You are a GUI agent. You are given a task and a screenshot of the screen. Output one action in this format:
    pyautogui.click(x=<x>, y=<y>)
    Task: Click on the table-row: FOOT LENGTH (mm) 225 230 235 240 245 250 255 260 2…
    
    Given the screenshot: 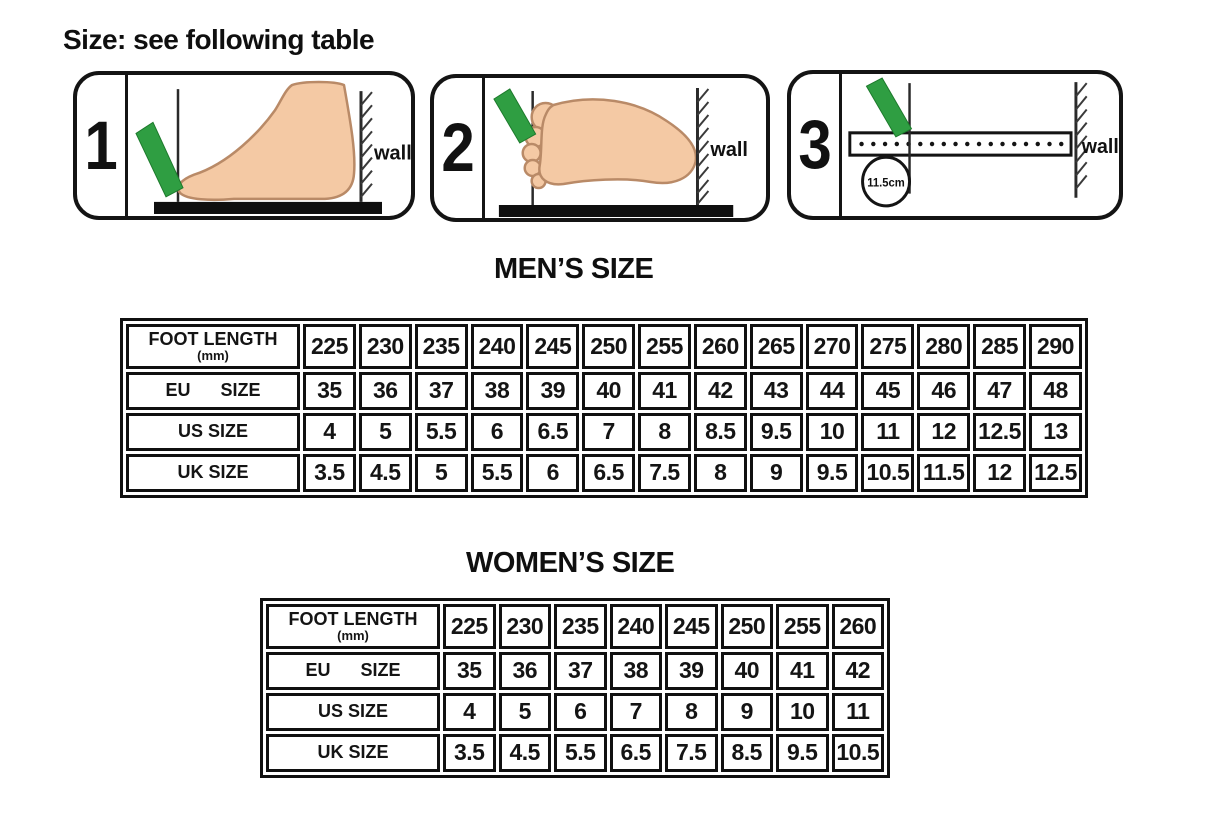 What is the action you would take?
    pyautogui.click(x=604, y=346)
    